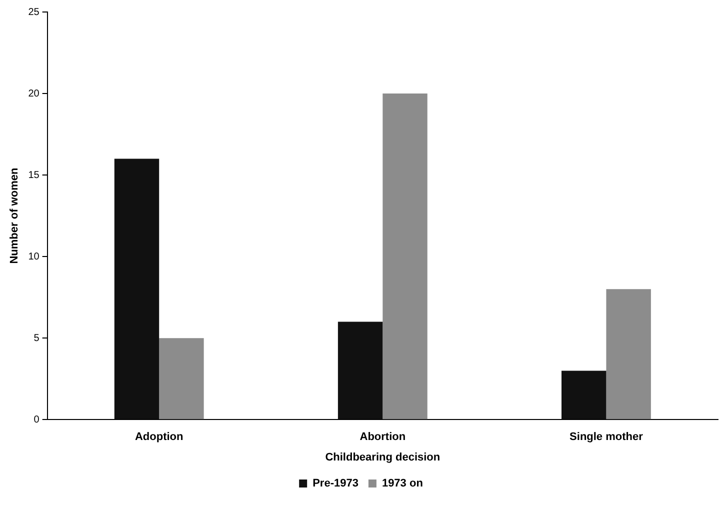 The height and width of the screenshot is (507, 724). I want to click on x-tick-label: Abortion, so click(383, 437).